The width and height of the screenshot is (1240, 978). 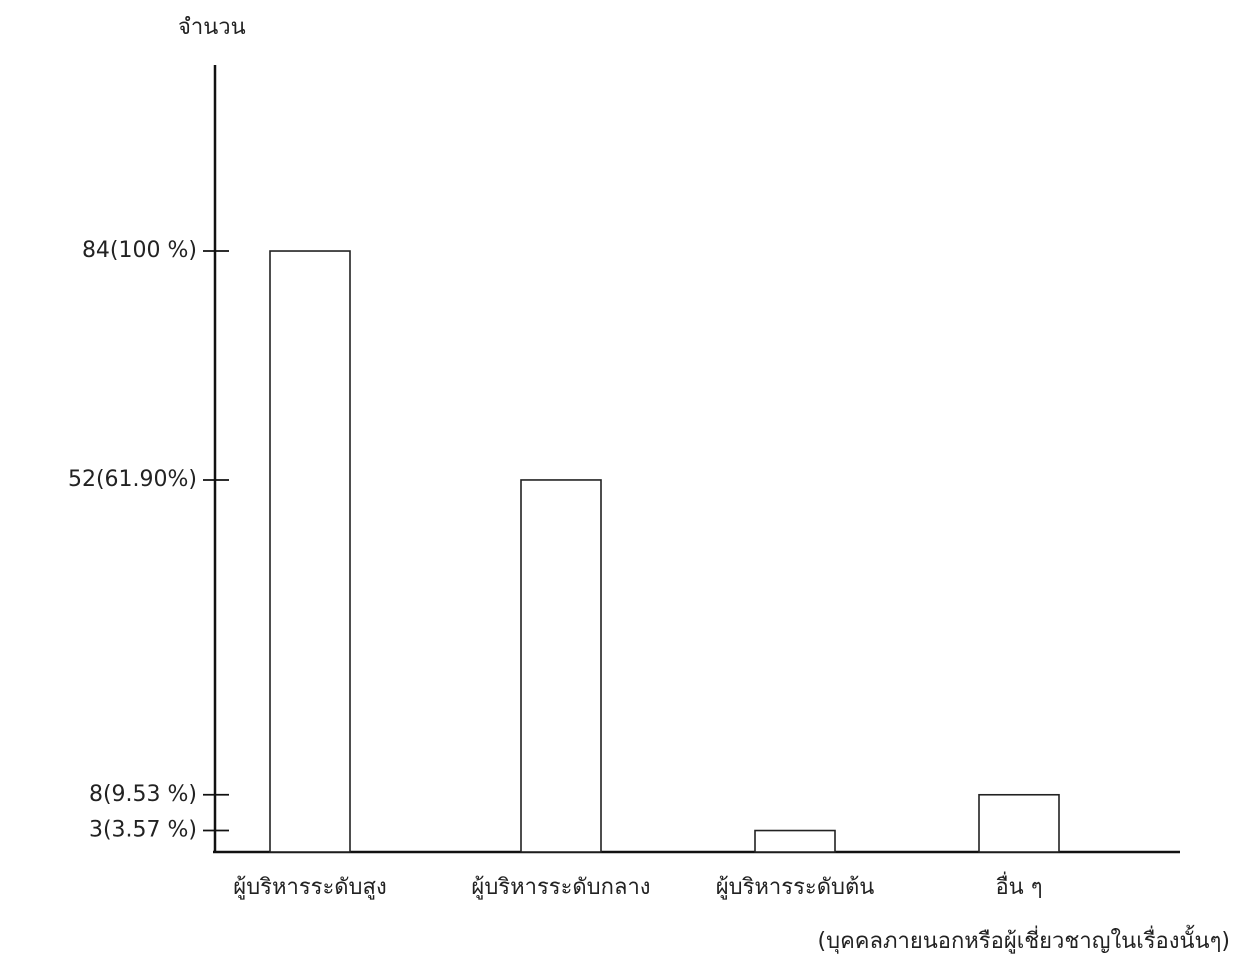 What do you see at coordinates (132, 479) in the screenshot?
I see `y-tick-label: 52(61.90%)` at bounding box center [132, 479].